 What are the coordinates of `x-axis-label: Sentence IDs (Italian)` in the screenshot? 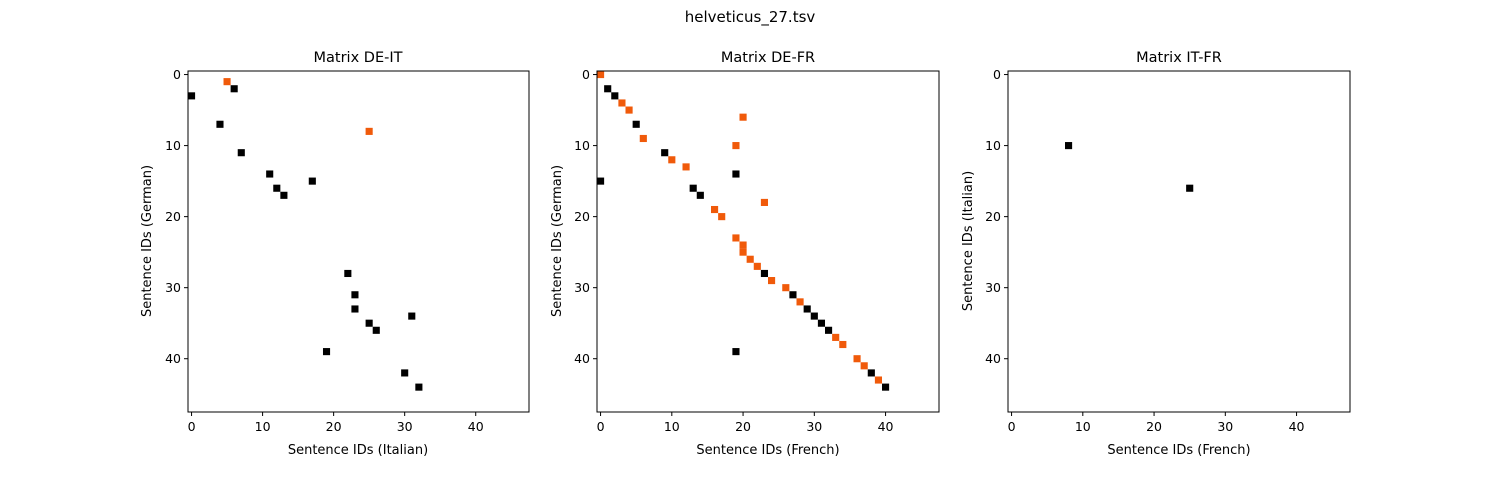 It's located at (358, 450).